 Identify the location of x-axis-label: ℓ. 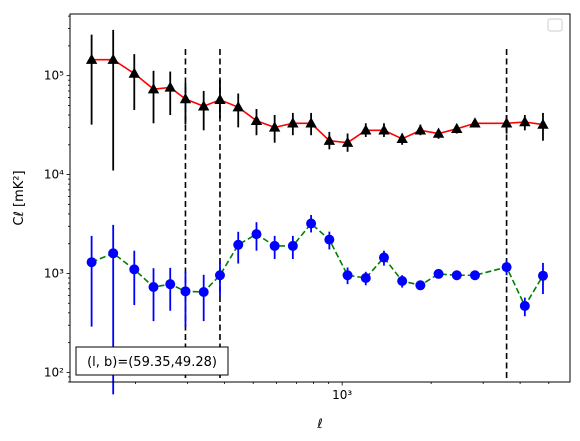
(319, 424).